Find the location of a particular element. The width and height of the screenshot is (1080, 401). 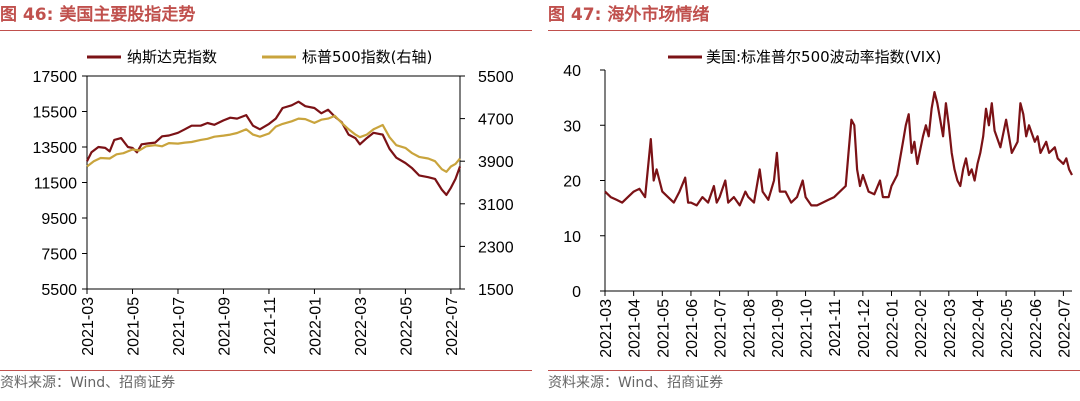

vix-y-tick-label: 10 is located at coordinates (572, 237).